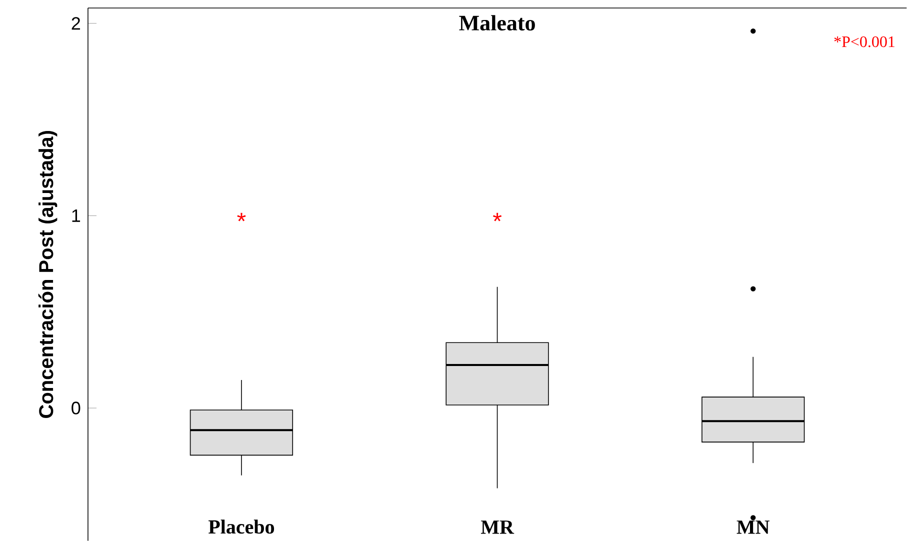 Image resolution: width=907 pixels, height=541 pixels. I want to click on x-tick-label: Placebo, so click(241, 527).